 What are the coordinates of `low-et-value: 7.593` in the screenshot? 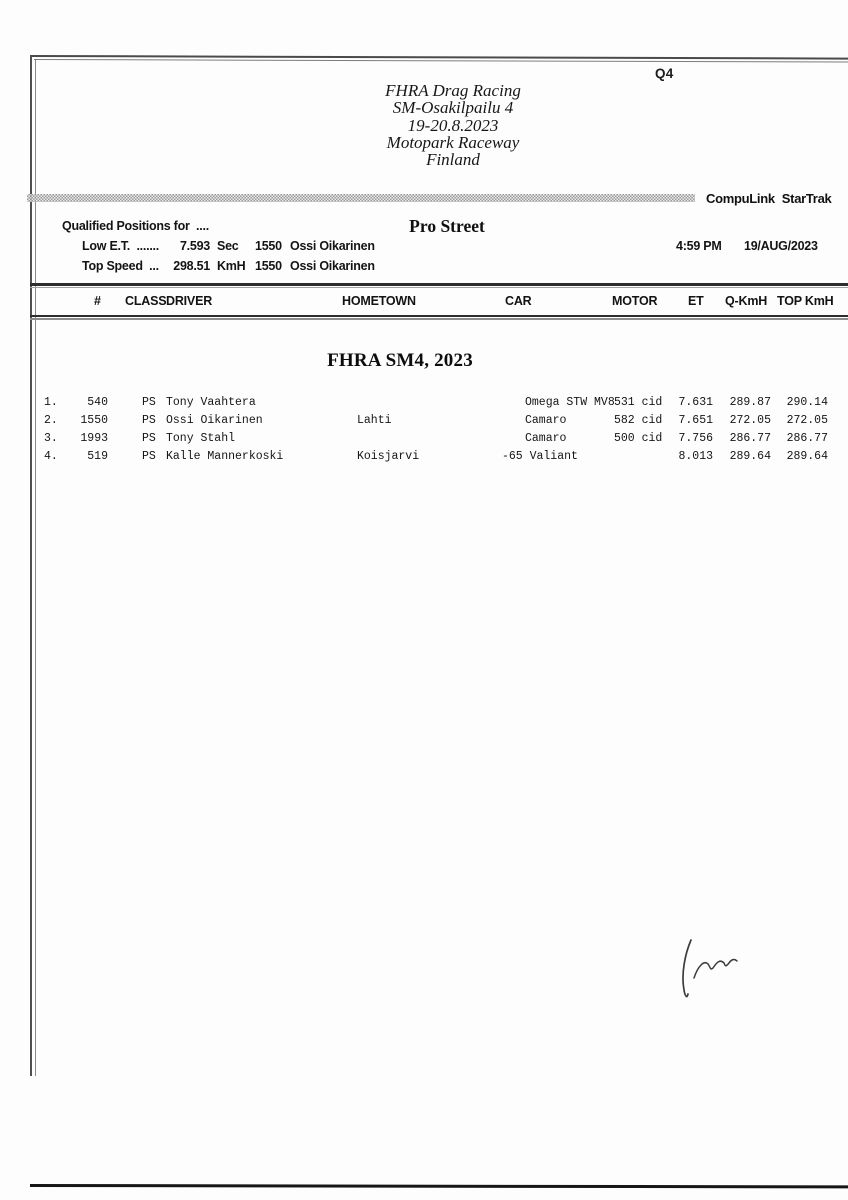 It's located at (194, 246).